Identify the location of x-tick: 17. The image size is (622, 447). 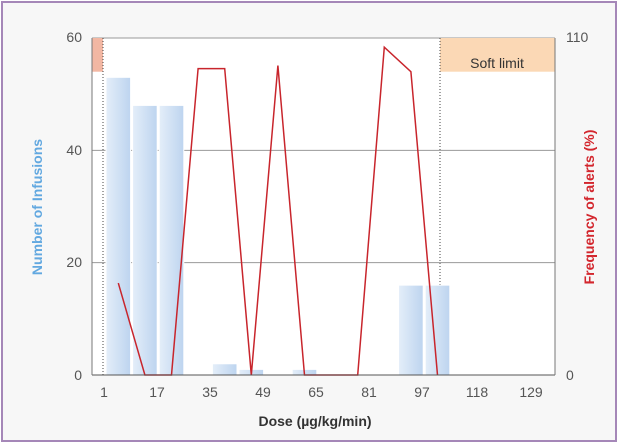
(157, 392).